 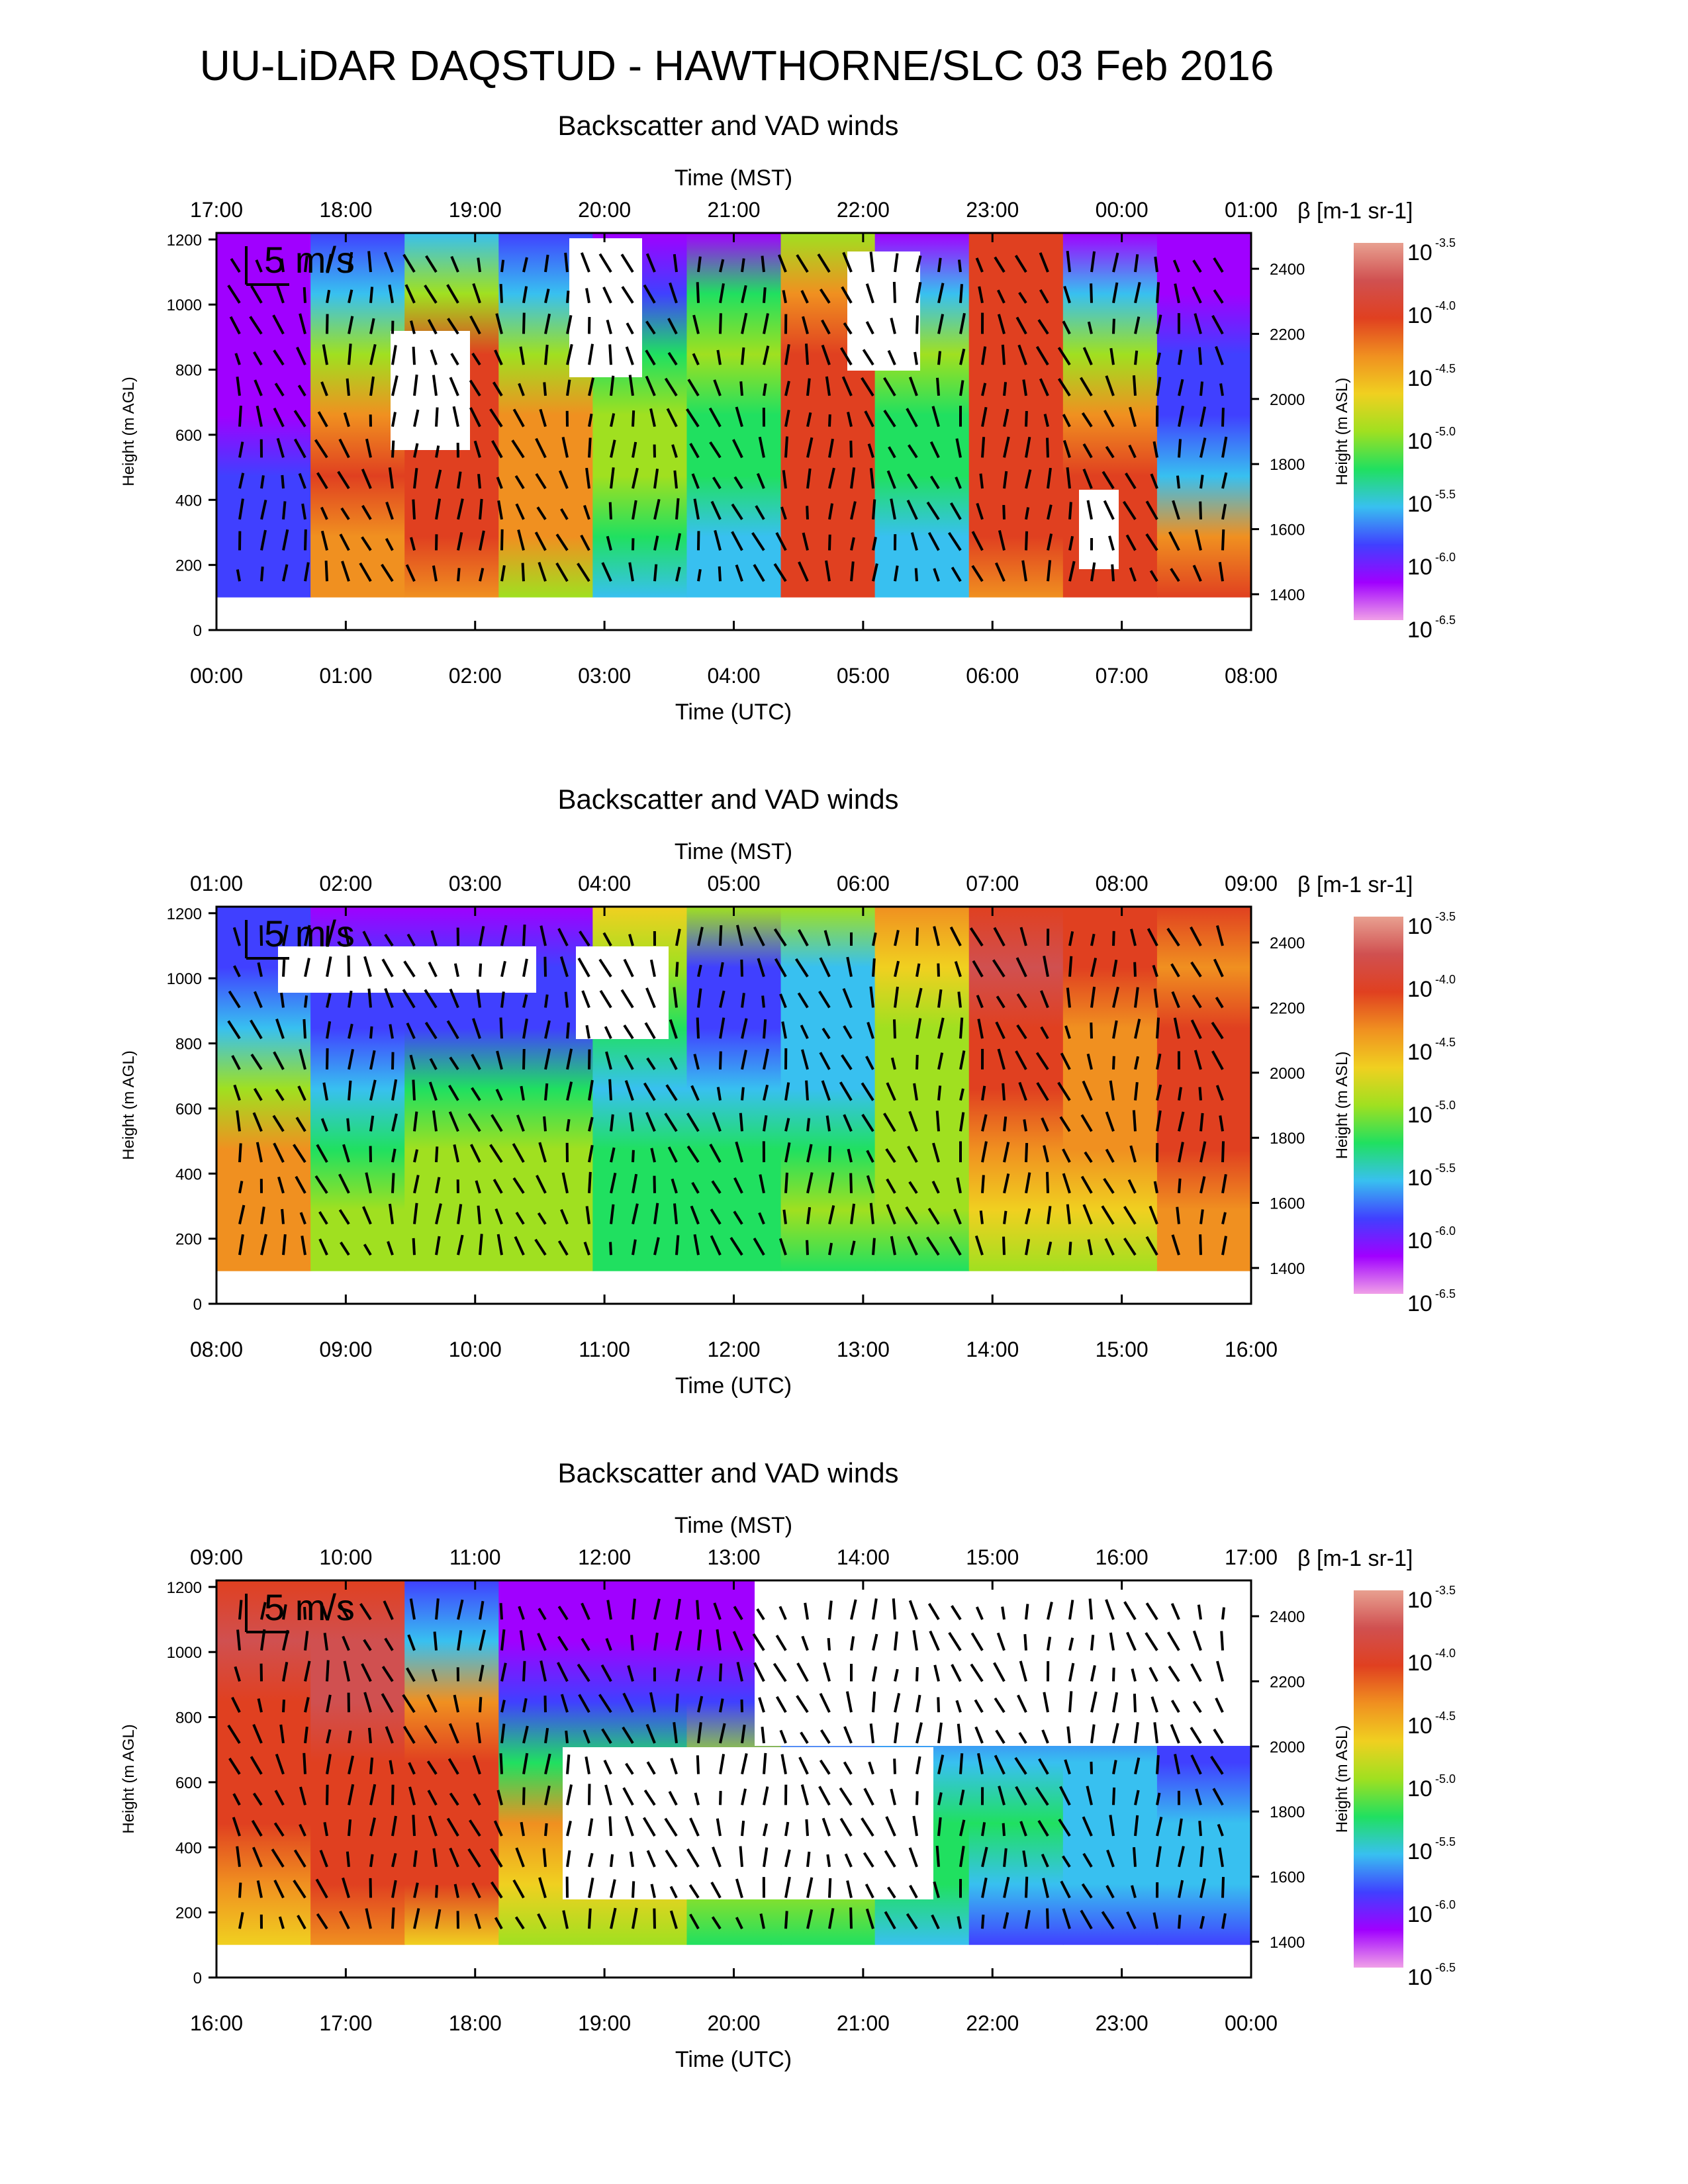 What do you see at coordinates (1122, 1557) in the screenshot?
I see `x-top-tick-label: 16:00` at bounding box center [1122, 1557].